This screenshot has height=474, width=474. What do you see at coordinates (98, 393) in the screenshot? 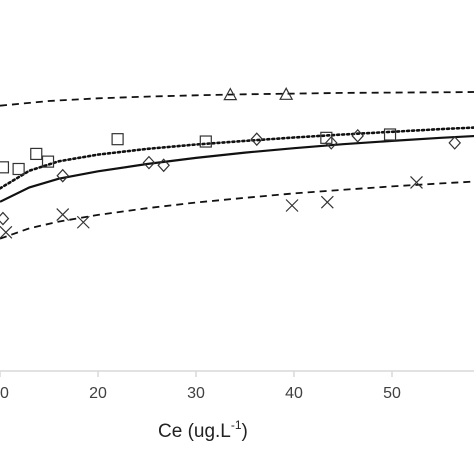
I see `x-tick-label: 20` at bounding box center [98, 393].